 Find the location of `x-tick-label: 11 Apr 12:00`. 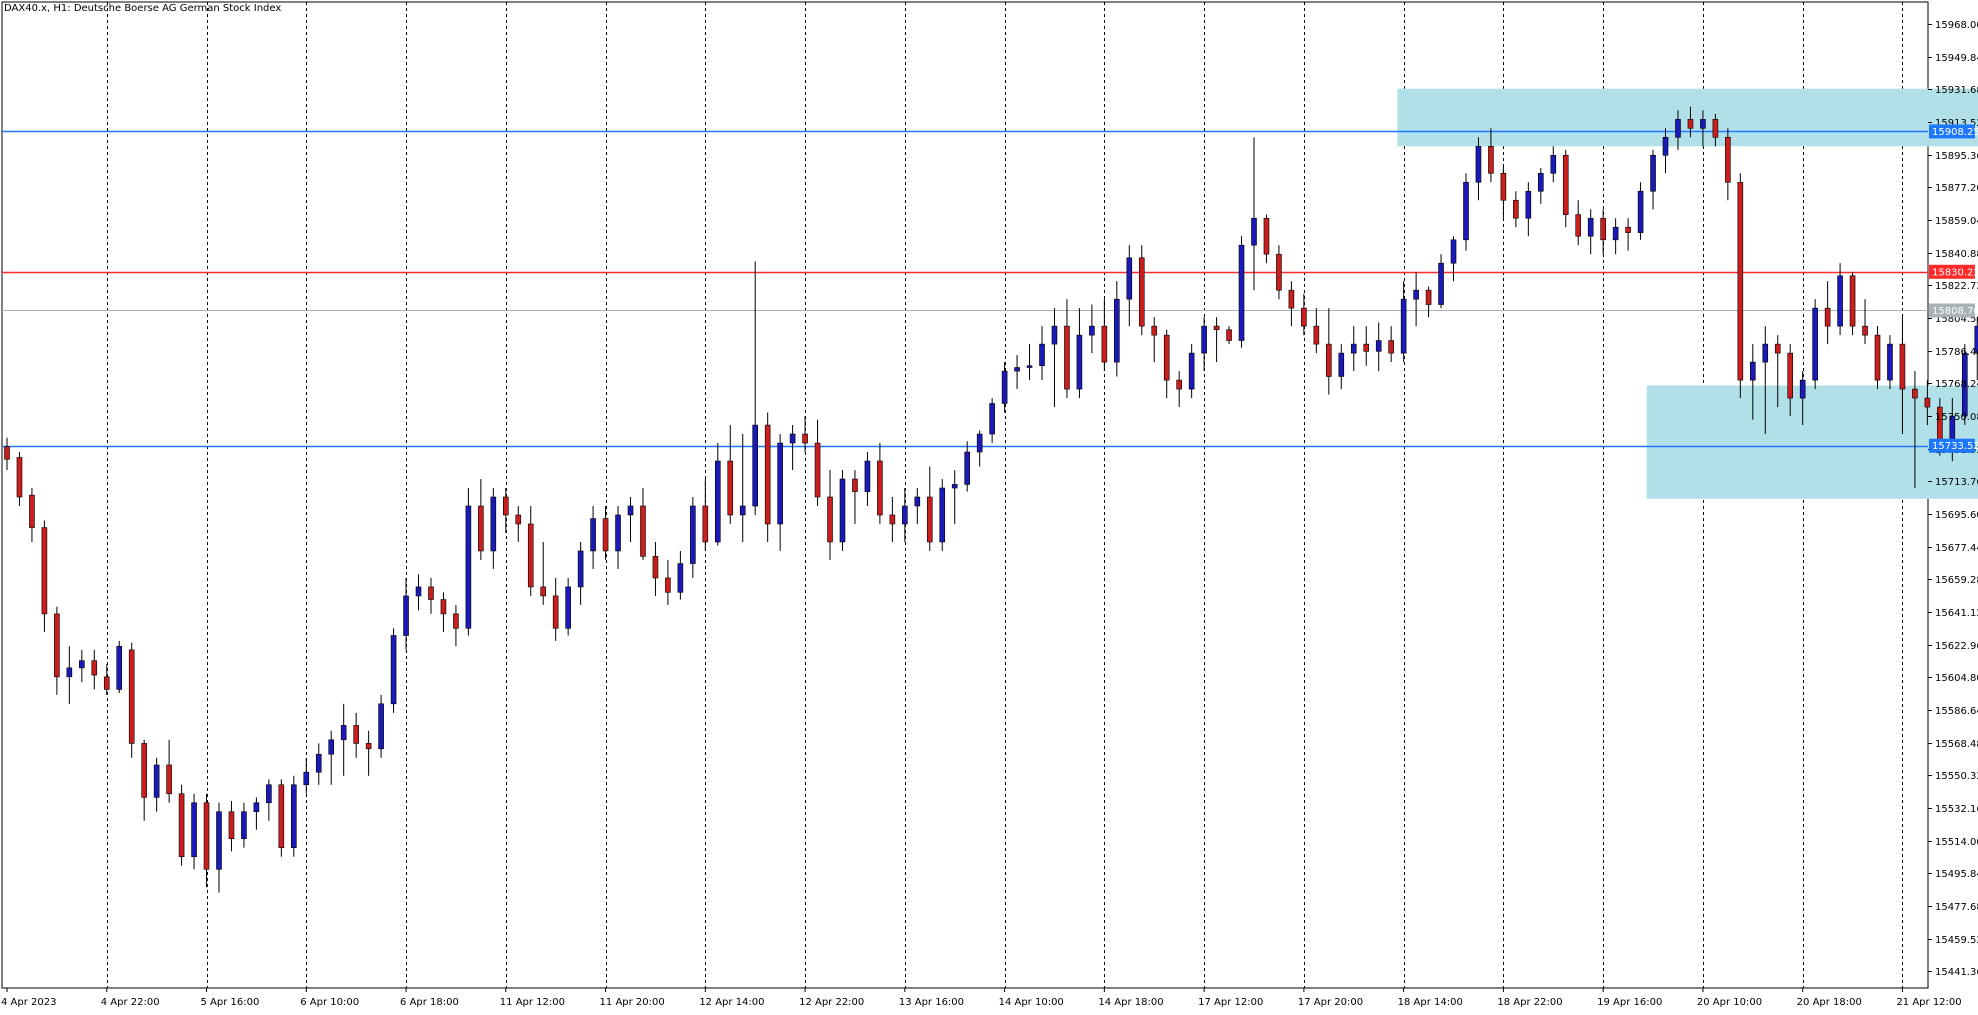

x-tick-label: 11 Apr 12:00 is located at coordinates (532, 1002).